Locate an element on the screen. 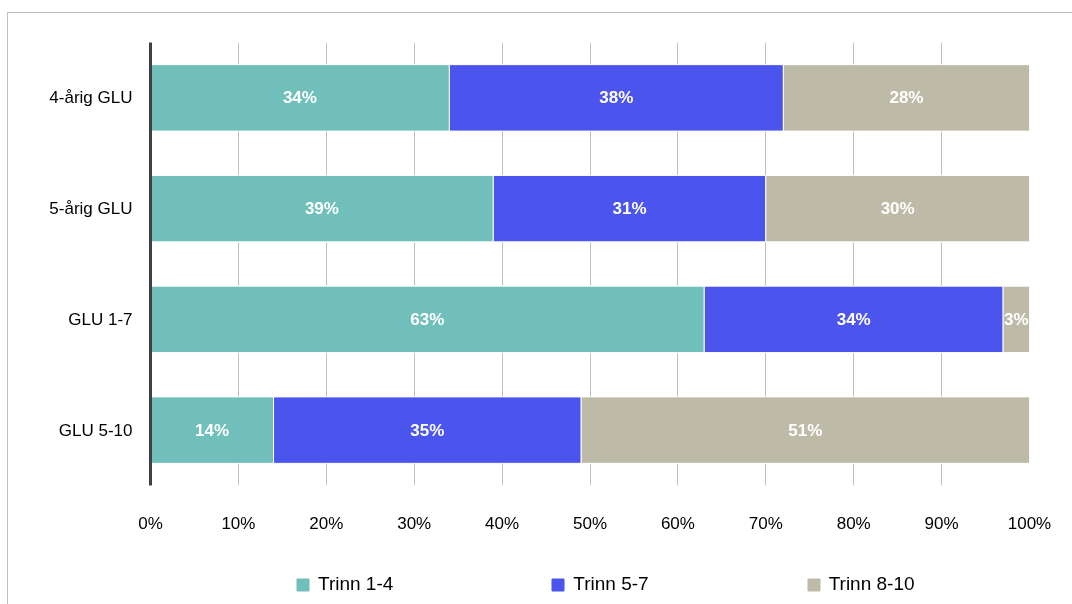 This screenshot has width=1072, height=604. data-label: 28% is located at coordinates (906, 98).